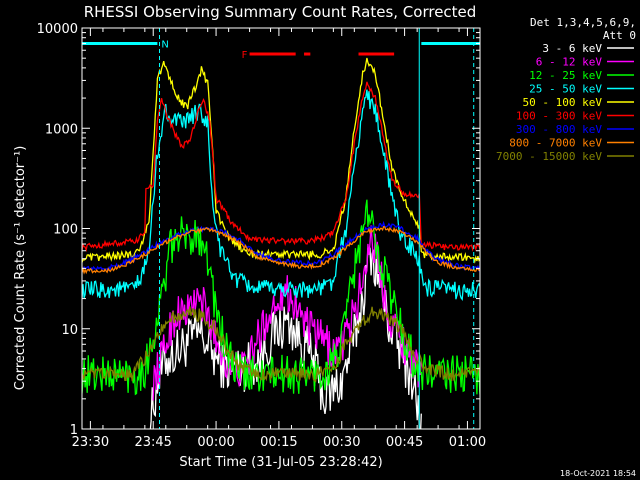 This screenshot has height=480, width=640. Describe the element at coordinates (215, 442) in the screenshot. I see `x-tick-label: 00:00` at that location.